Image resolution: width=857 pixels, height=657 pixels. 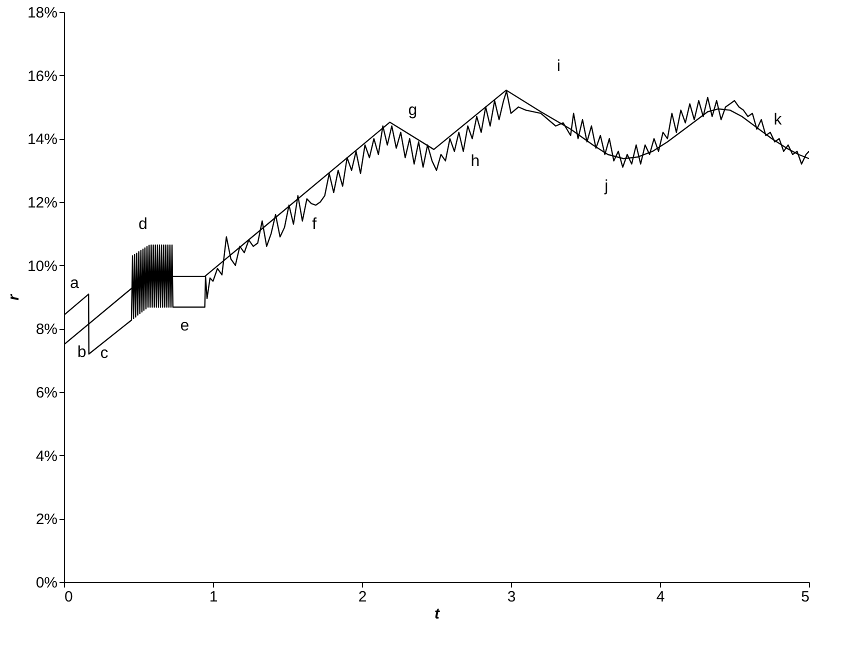 I want to click on y-tick-label: 16%, so click(x=42, y=76).